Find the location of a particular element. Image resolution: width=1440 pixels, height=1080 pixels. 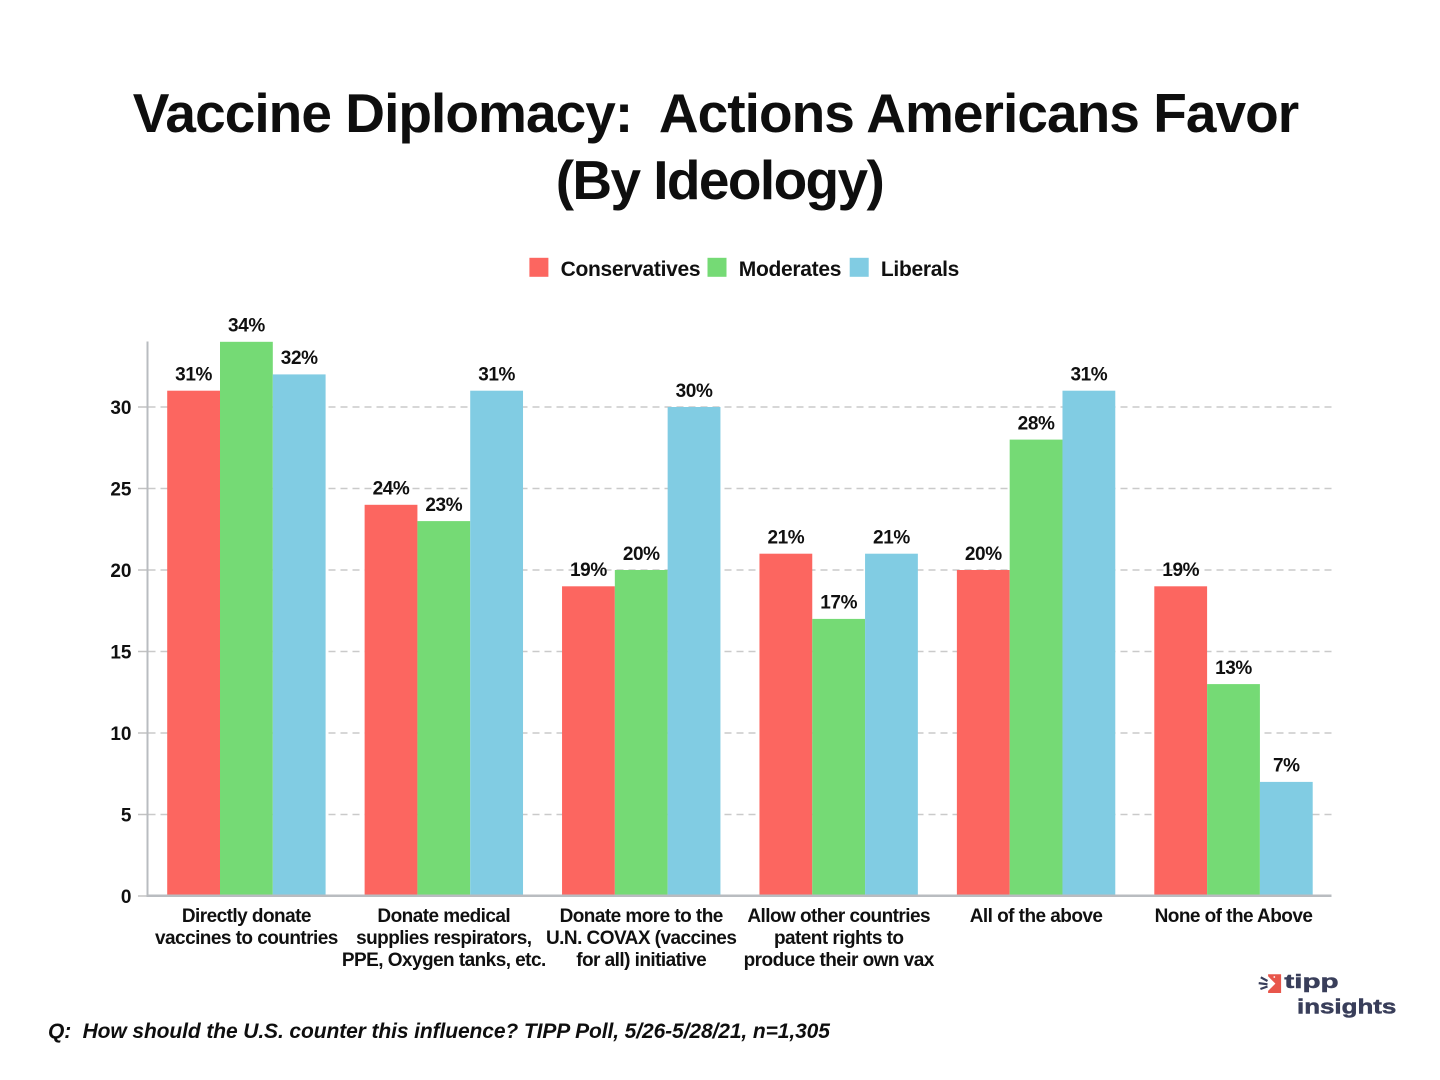

svg-text: 24% is located at coordinates (391, 489).